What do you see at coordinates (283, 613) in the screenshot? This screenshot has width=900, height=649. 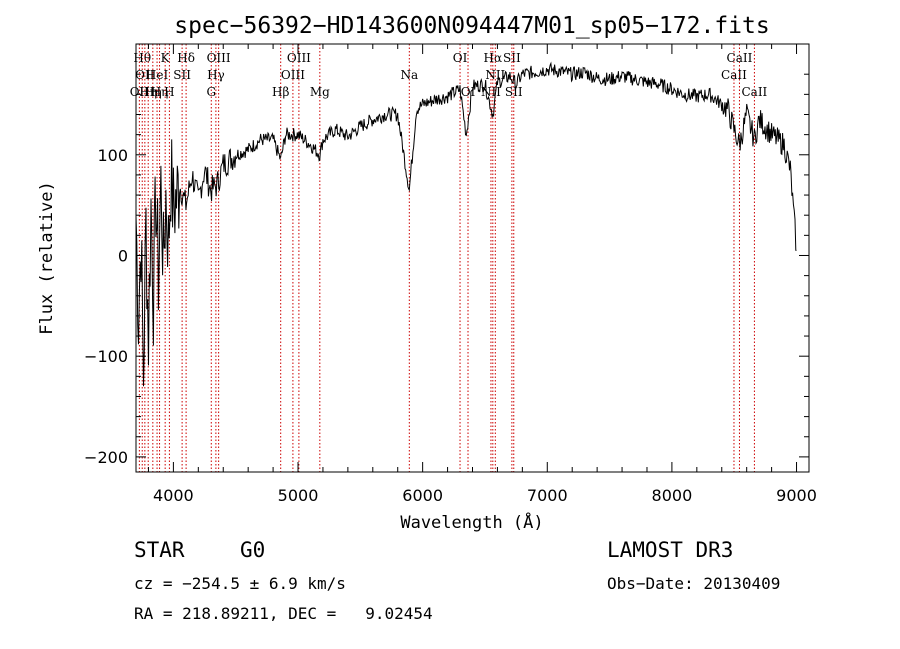 I see `coordinates: RA = 218.89211, DEC = 9.02454` at bounding box center [283, 613].